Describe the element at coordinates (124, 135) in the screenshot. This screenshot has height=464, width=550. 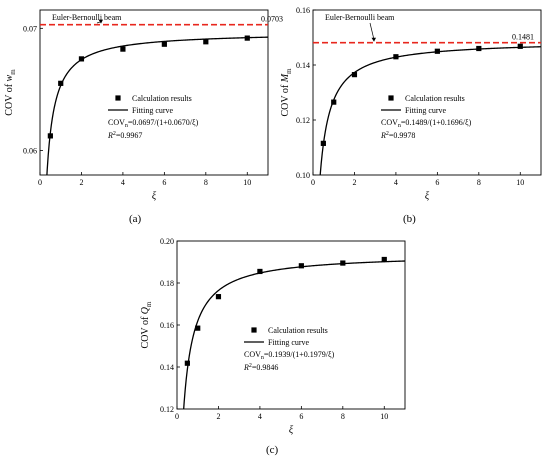
I see `r-squared: R2=0.9967` at that location.